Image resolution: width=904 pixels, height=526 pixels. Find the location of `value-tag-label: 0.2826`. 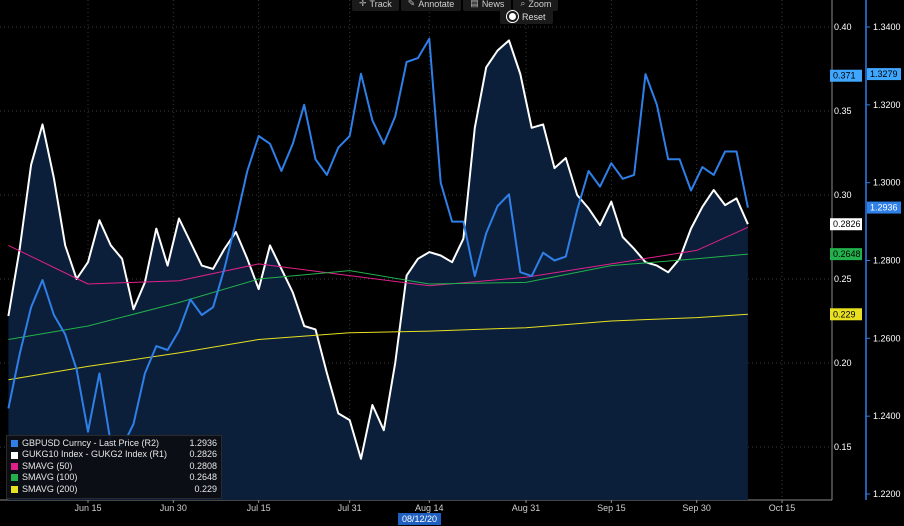

value-tag-label: 0.2826 is located at coordinates (847, 224).